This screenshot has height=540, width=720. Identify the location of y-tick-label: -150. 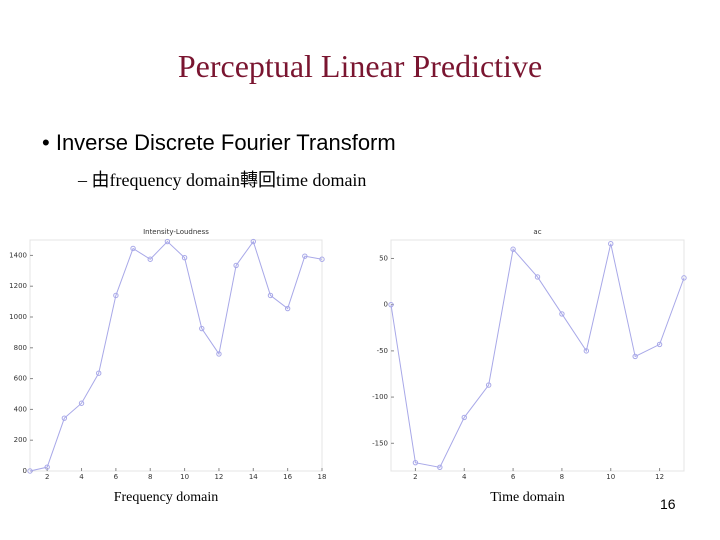
(380, 443).